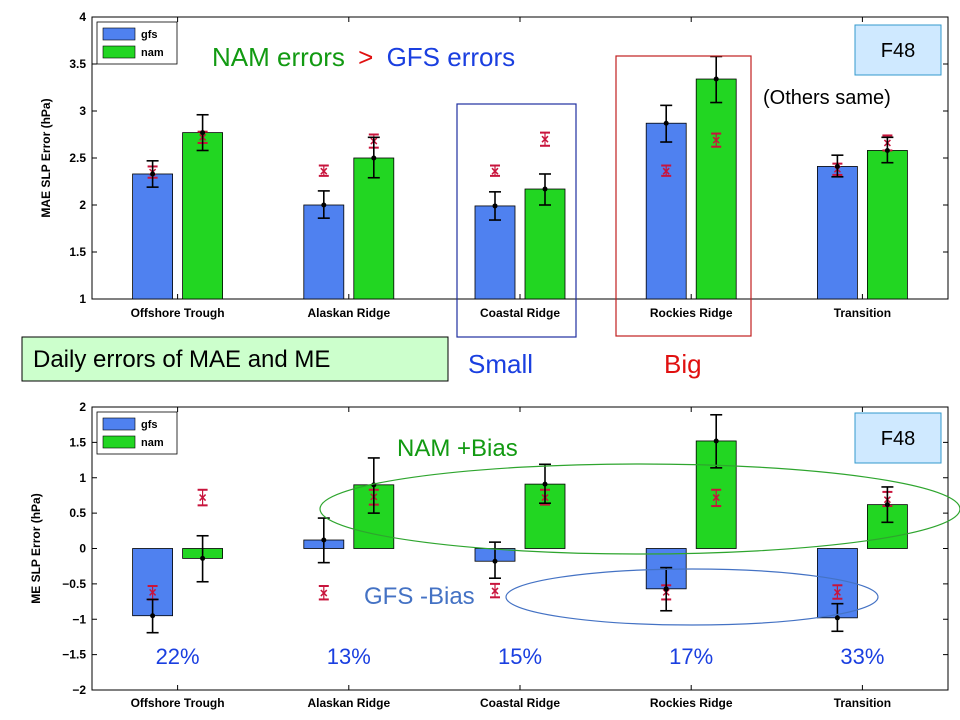 The width and height of the screenshot is (960, 720). I want to click on coastal-ridge-highlight-box, so click(516, 220).